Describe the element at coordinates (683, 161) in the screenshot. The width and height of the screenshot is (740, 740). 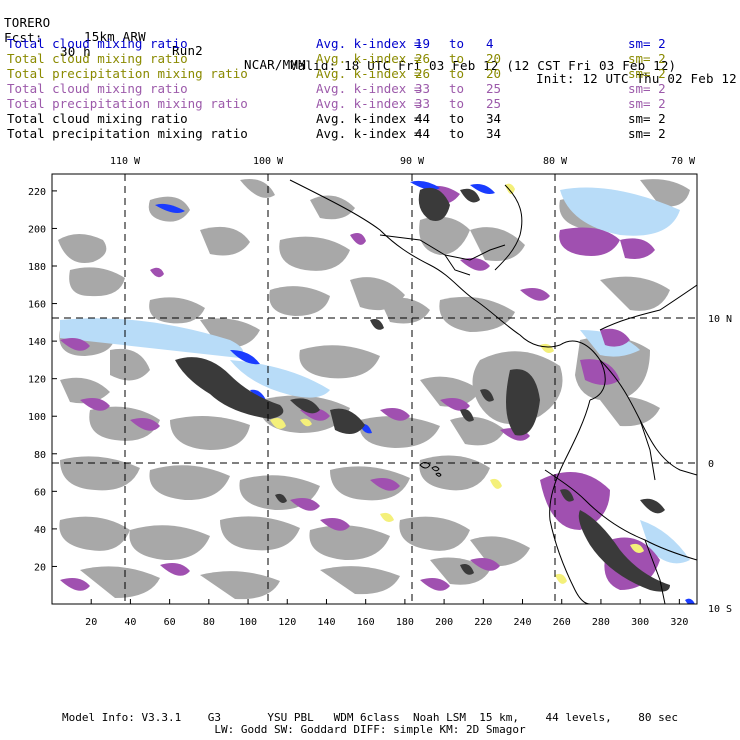
I see `longitude-label: 70 W` at that location.